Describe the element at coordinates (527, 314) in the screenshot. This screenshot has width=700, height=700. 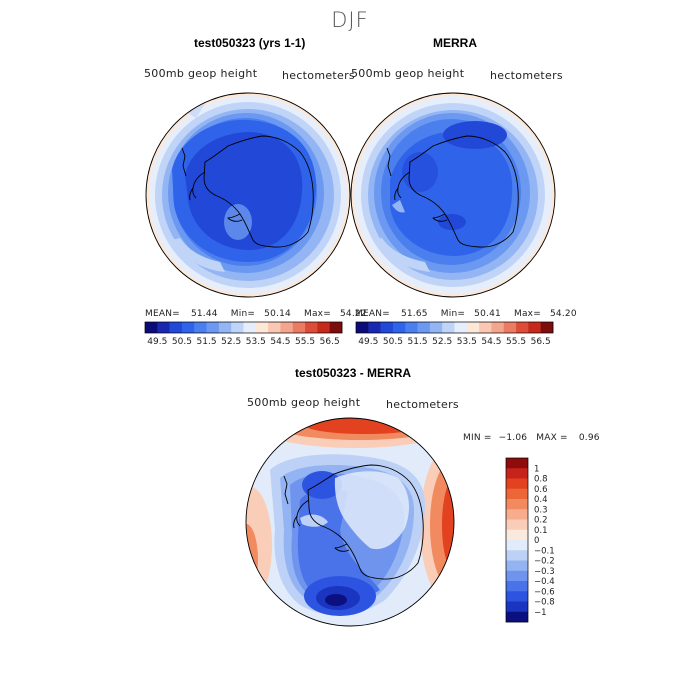
I see `panel-2-max-label: Max=` at that location.